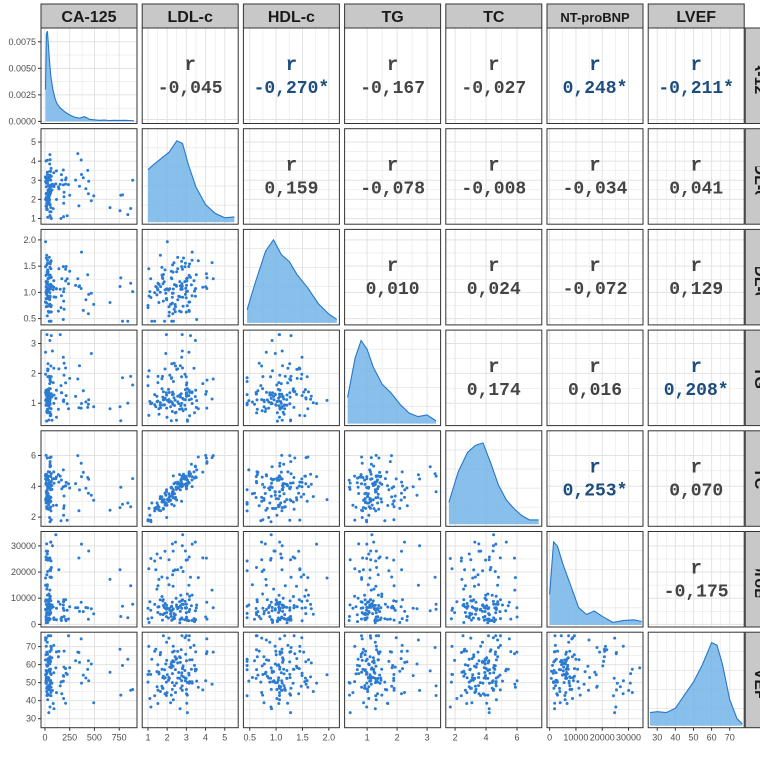 The image size is (760, 770). Describe the element at coordinates (89, 76) in the screenshot. I see `density-line` at that location.